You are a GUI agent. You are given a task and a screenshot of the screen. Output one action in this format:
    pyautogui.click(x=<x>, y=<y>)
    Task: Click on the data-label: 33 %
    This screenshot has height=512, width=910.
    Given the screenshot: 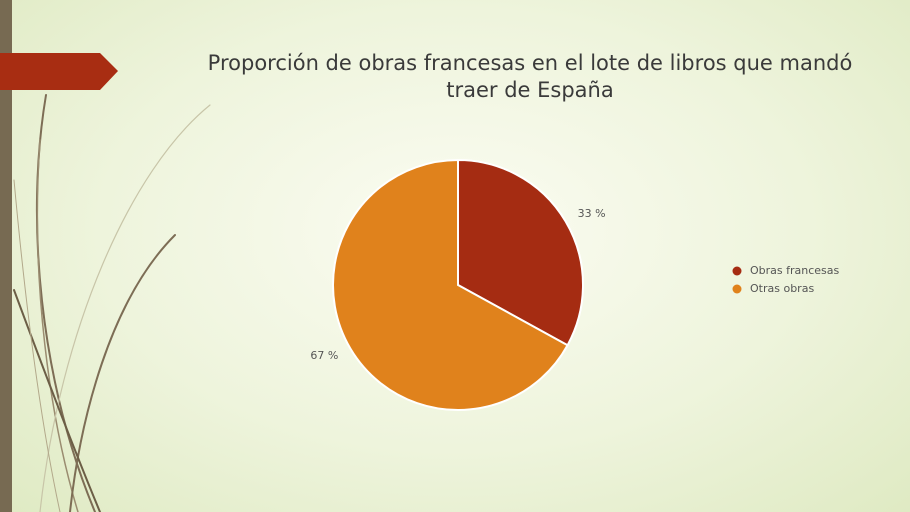 What is the action you would take?
    pyautogui.click(x=592, y=213)
    